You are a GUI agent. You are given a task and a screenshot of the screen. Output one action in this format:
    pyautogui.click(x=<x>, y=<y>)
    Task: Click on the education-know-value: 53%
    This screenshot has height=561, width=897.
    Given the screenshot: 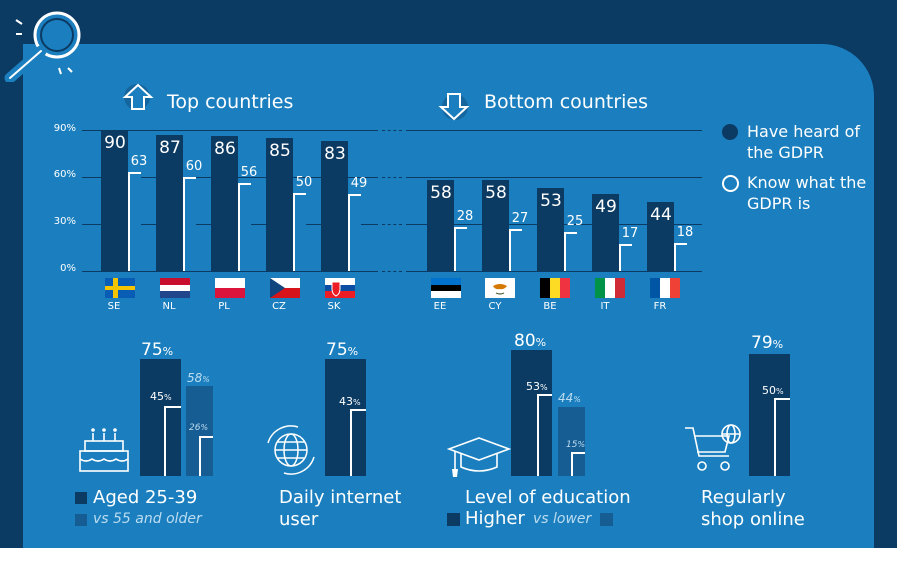 What is the action you would take?
    pyautogui.click(x=537, y=386)
    